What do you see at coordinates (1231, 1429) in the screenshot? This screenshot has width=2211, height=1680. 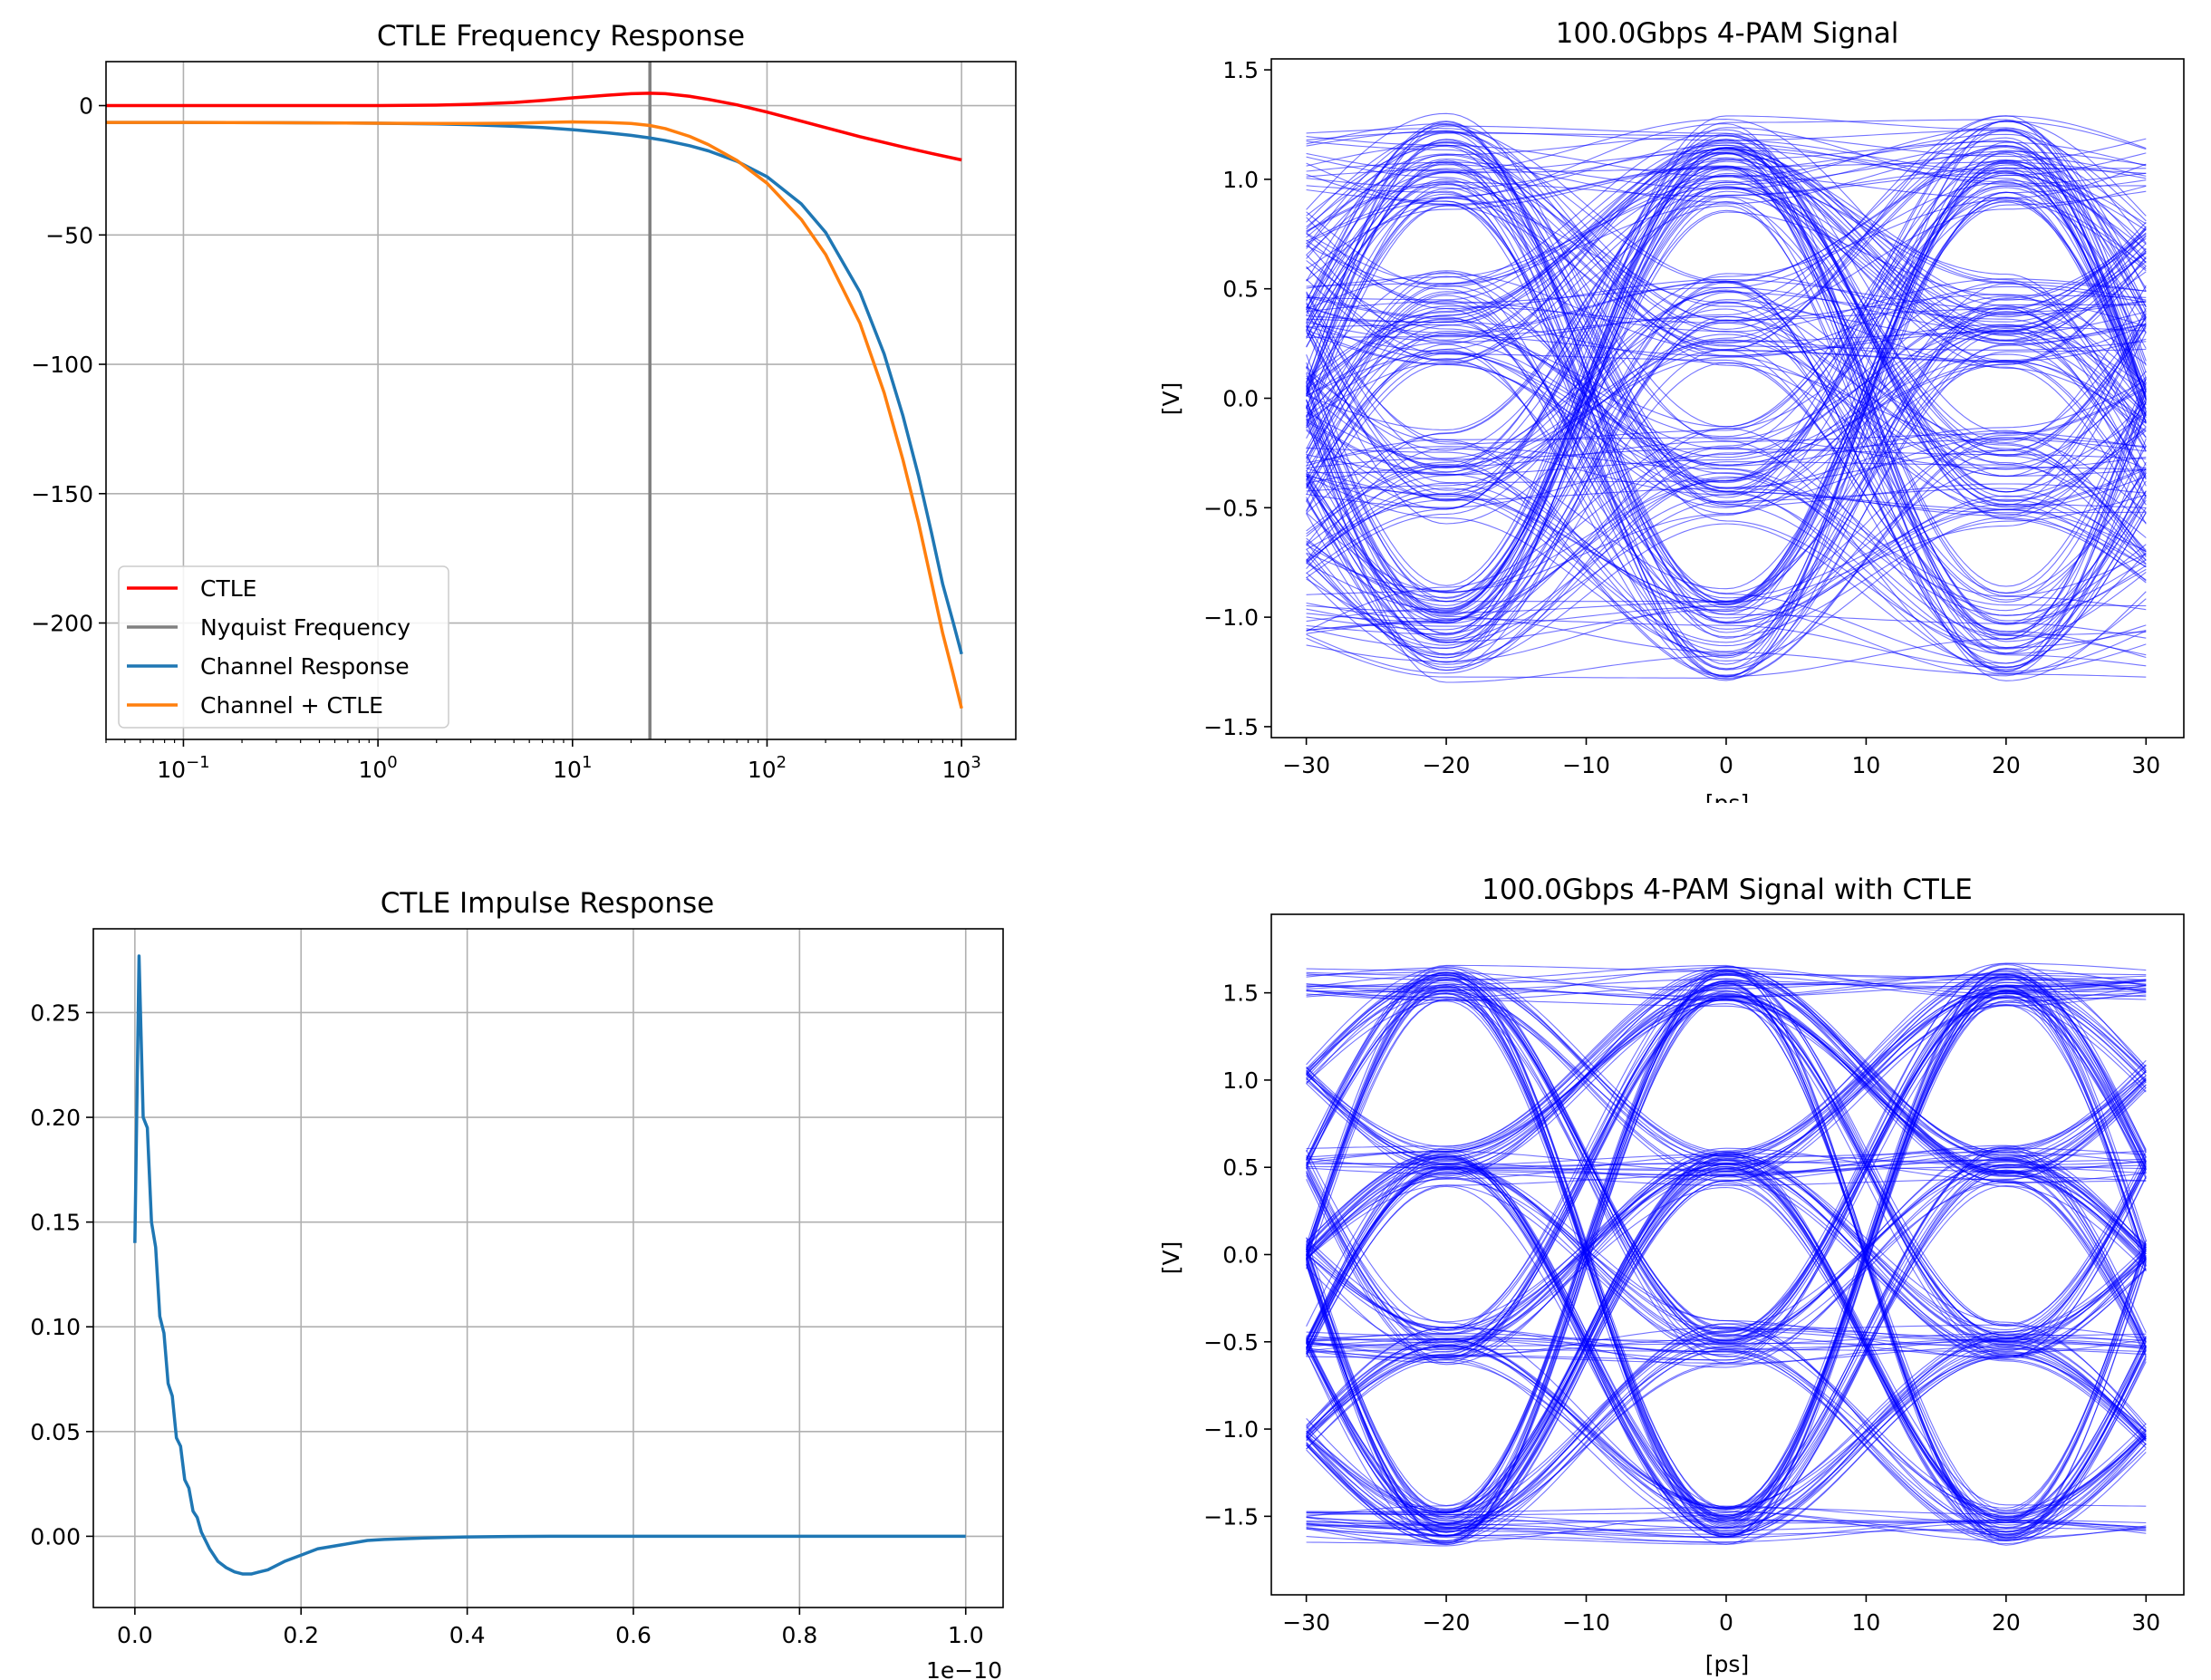 I see `eye2-ytick-label: −1.0` at bounding box center [1231, 1429].